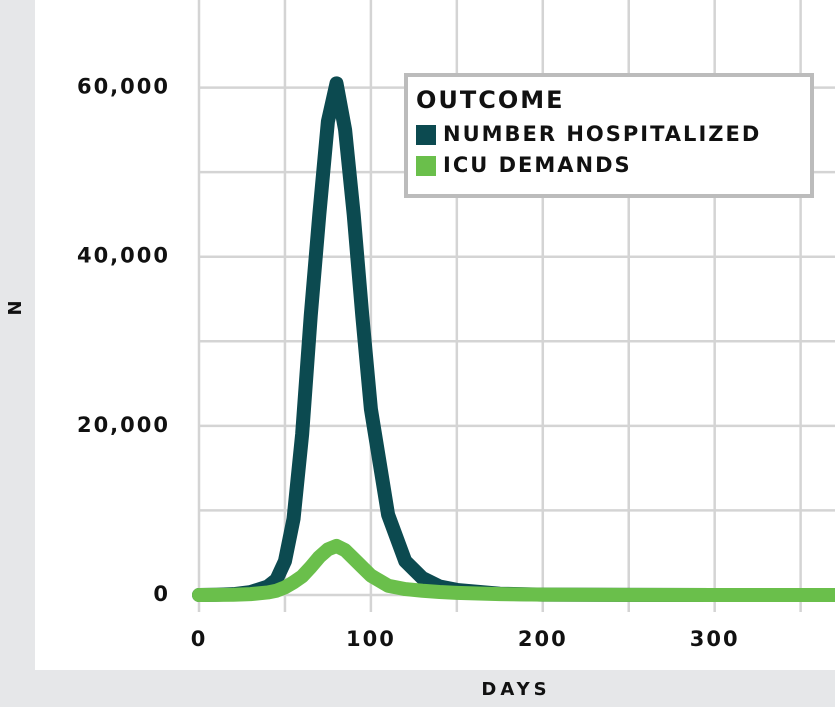 This screenshot has width=835, height=707. What do you see at coordinates (123, 256) in the screenshot?
I see `y-tick-label: 40,000` at bounding box center [123, 256].